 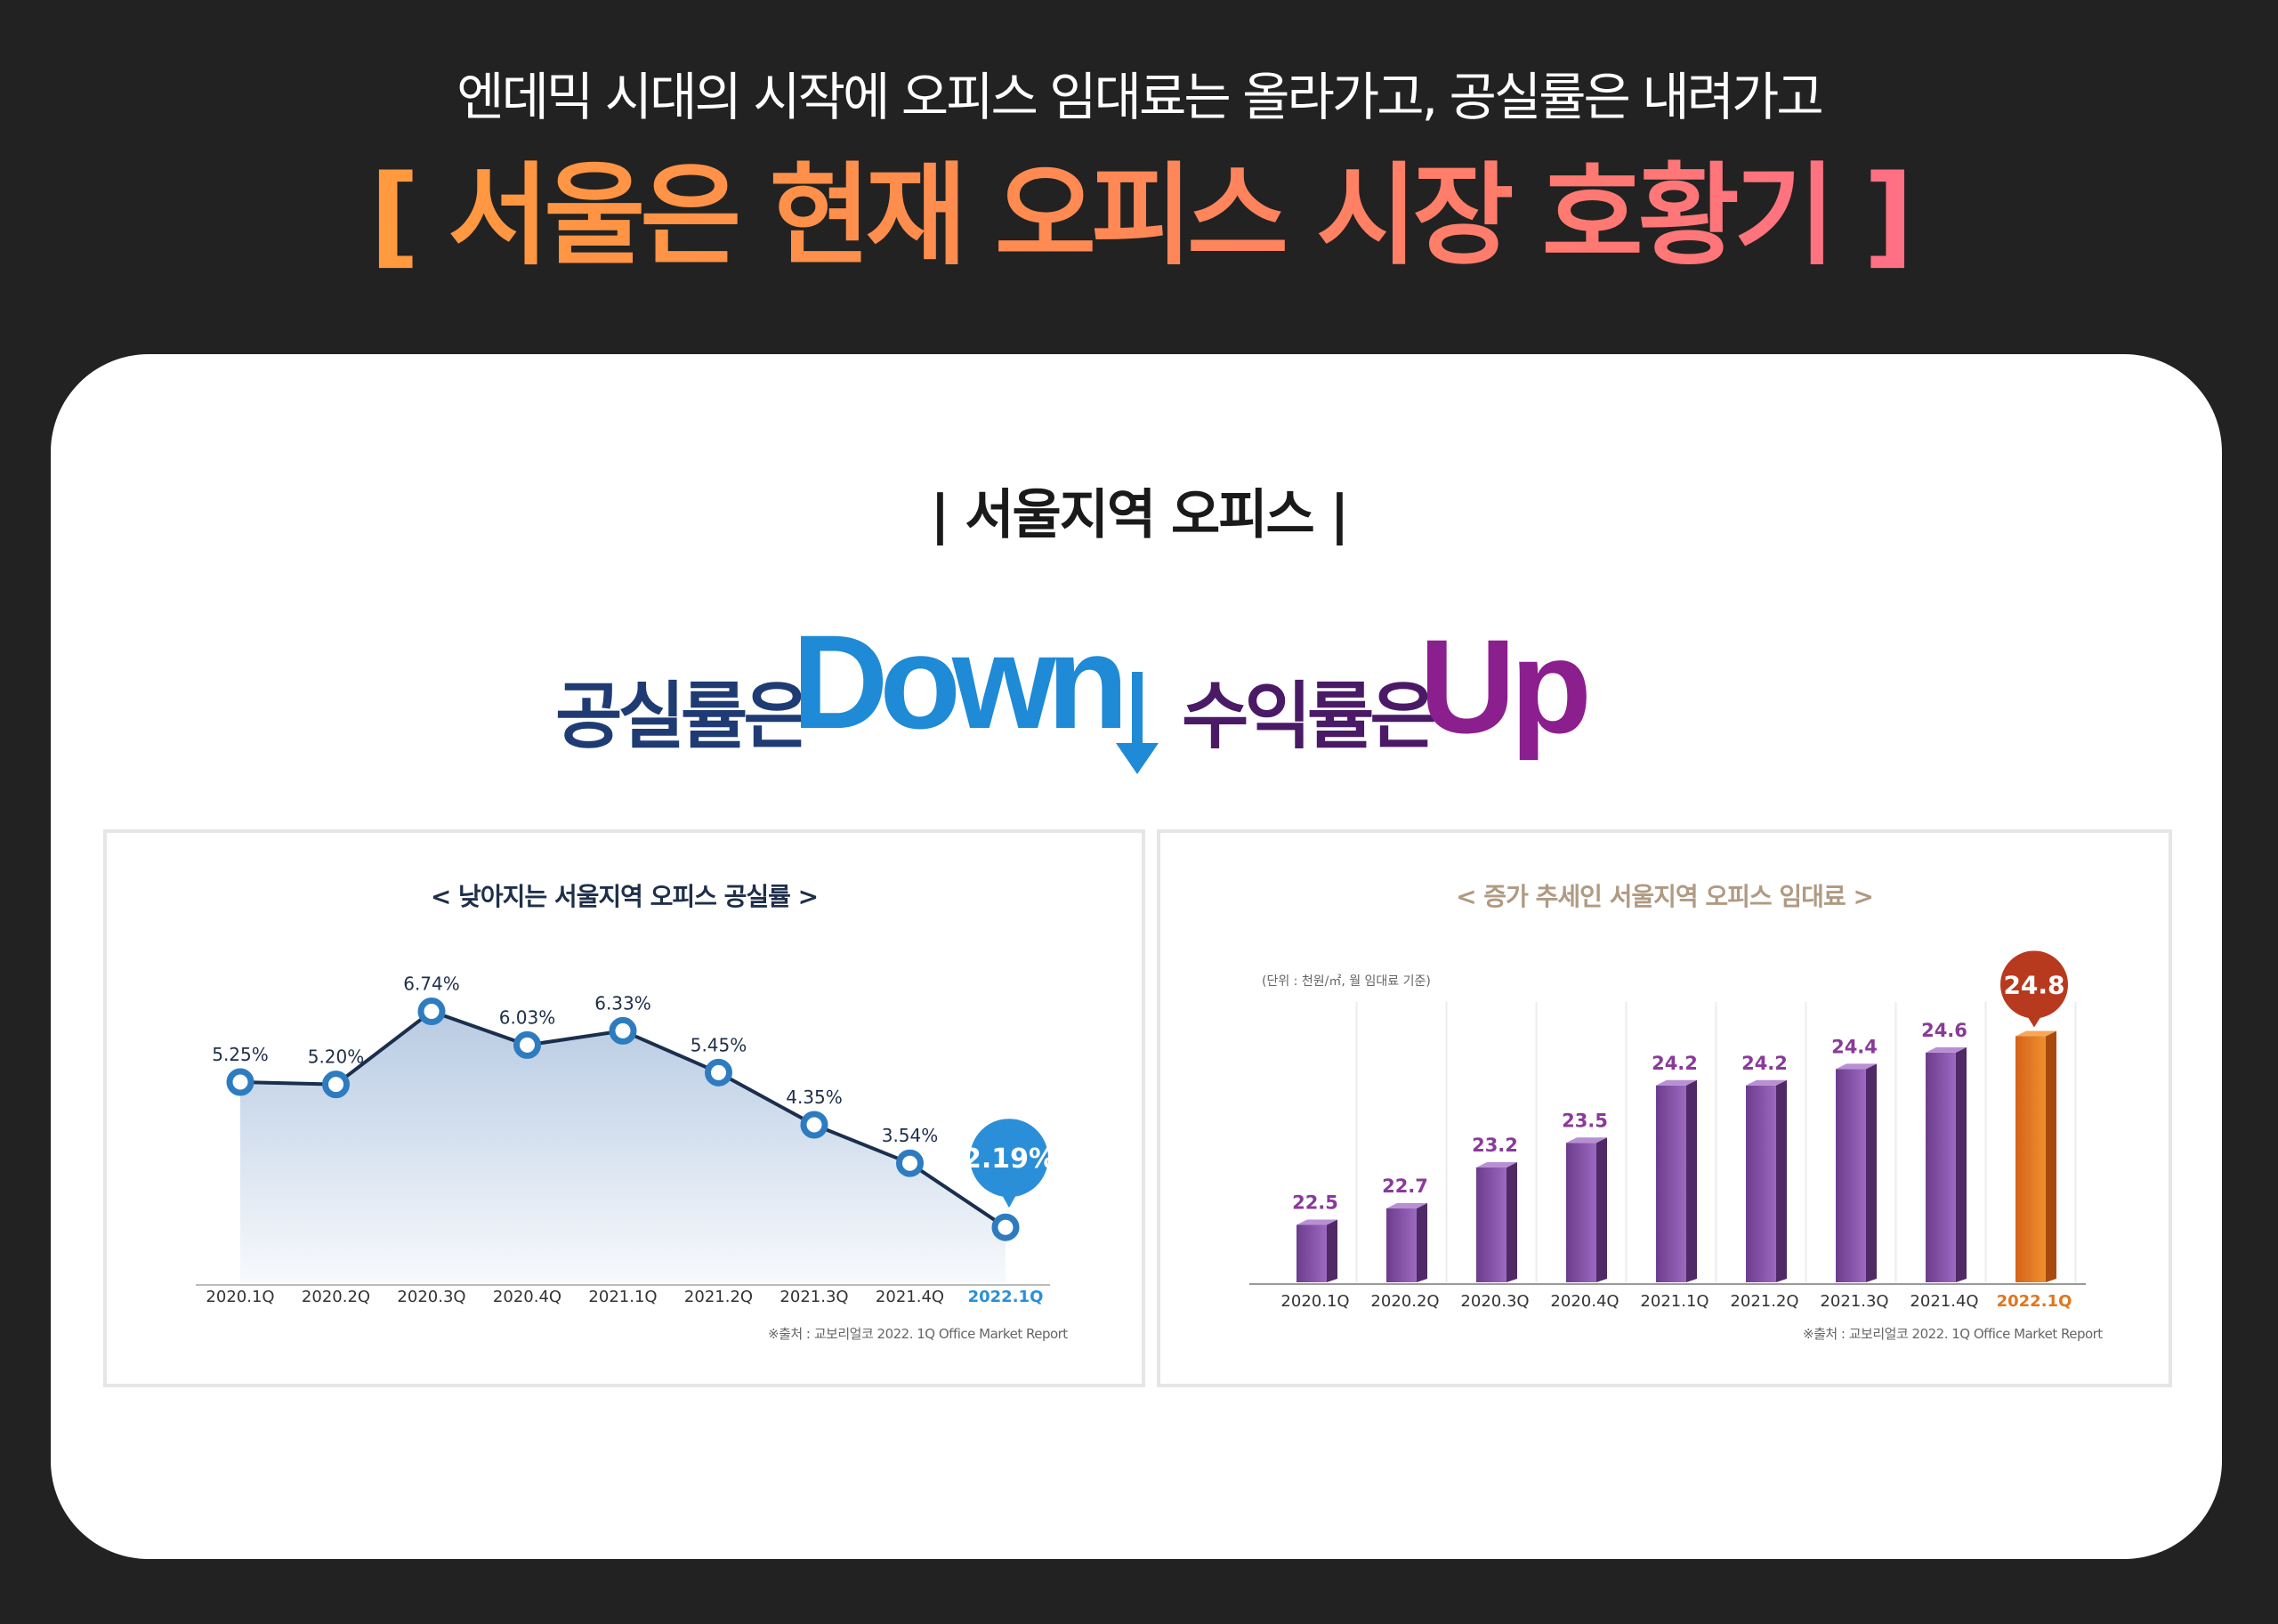 I want to click on rent-x-tick-label: 2021.3Q, so click(x=1854, y=1302).